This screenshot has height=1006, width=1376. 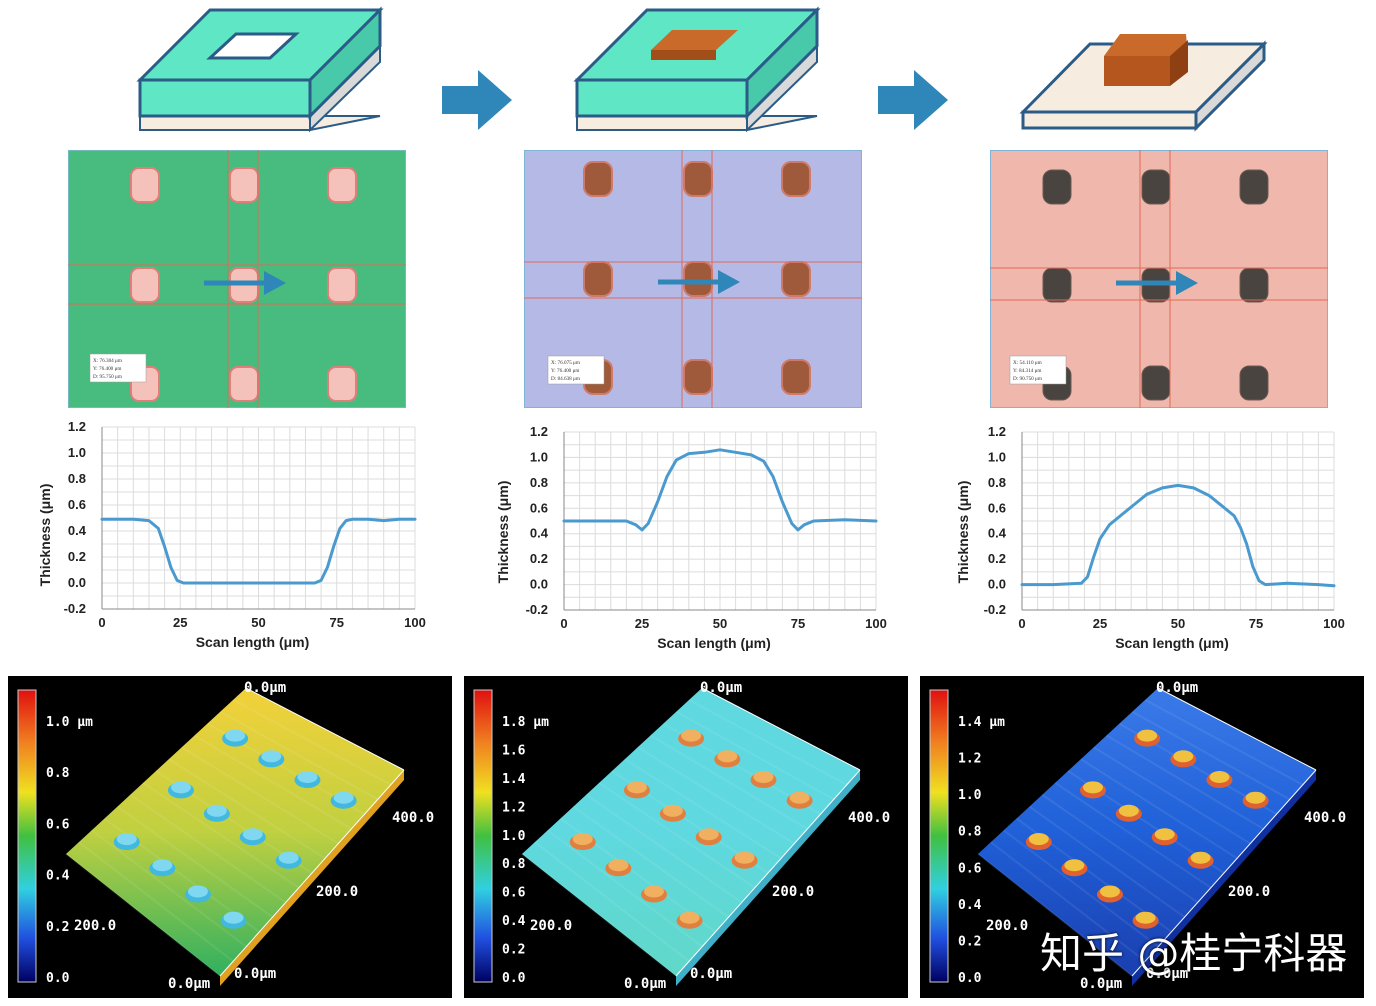 What do you see at coordinates (58, 824) in the screenshot?
I see `colorbar-tick-label: 0.6` at bounding box center [58, 824].